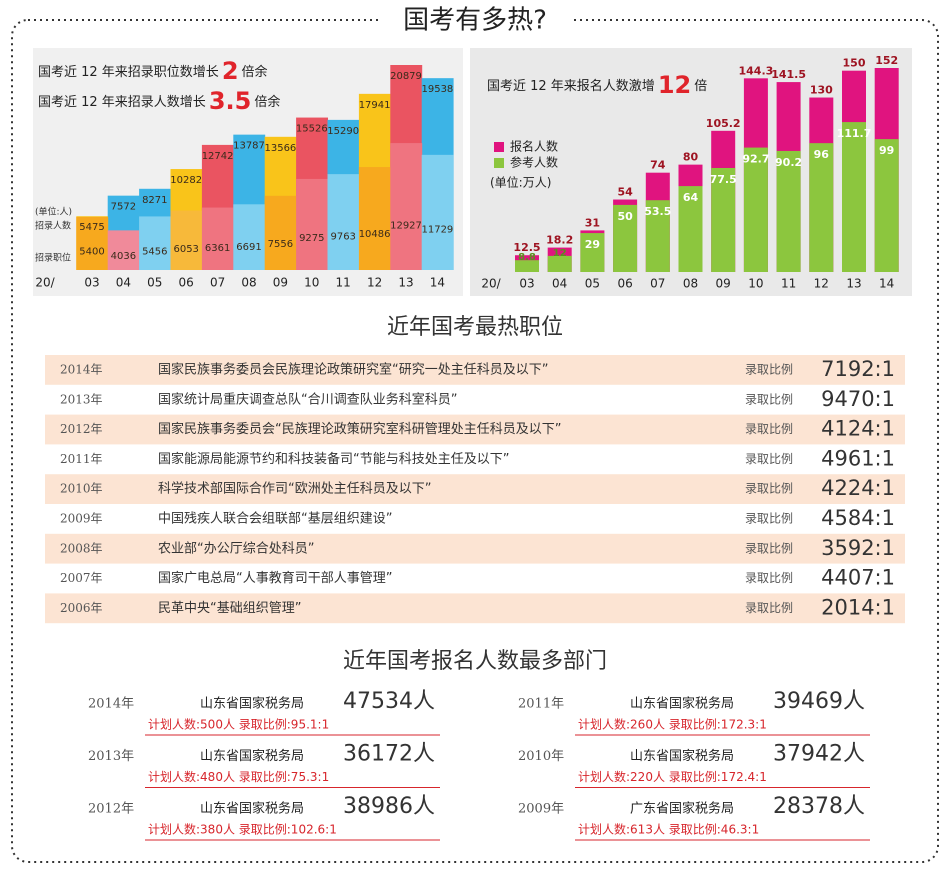  What do you see at coordinates (359, 429) in the screenshot?
I see `row-position: 国家民族事务委员会“民族理论政策研究室科研管理处主任科员及以下”` at bounding box center [359, 429].